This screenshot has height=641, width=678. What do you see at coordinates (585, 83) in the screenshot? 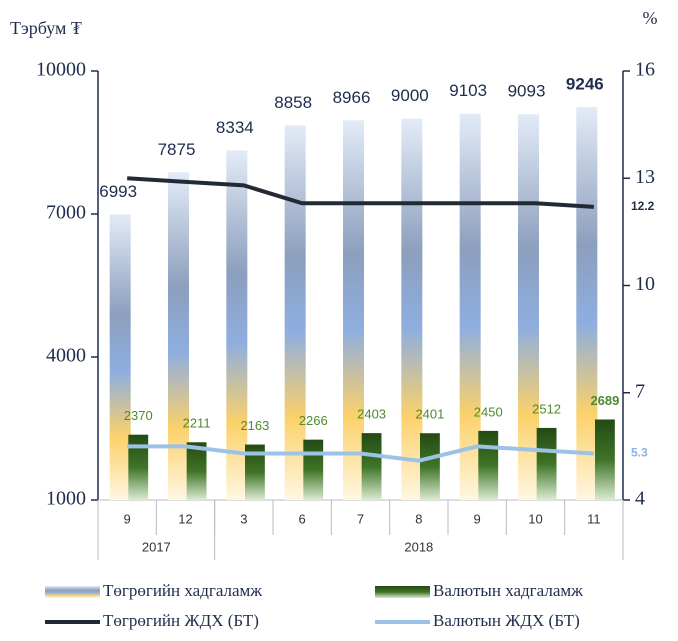
I see `bar-value-label: 9246` at bounding box center [585, 83].